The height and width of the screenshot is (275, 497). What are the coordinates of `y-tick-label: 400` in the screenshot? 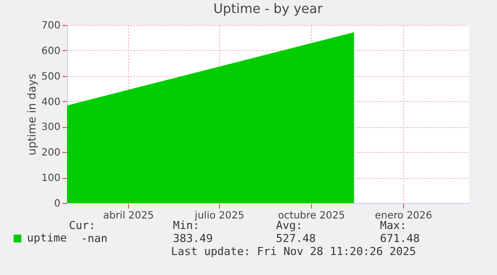 It's located at (50, 102).